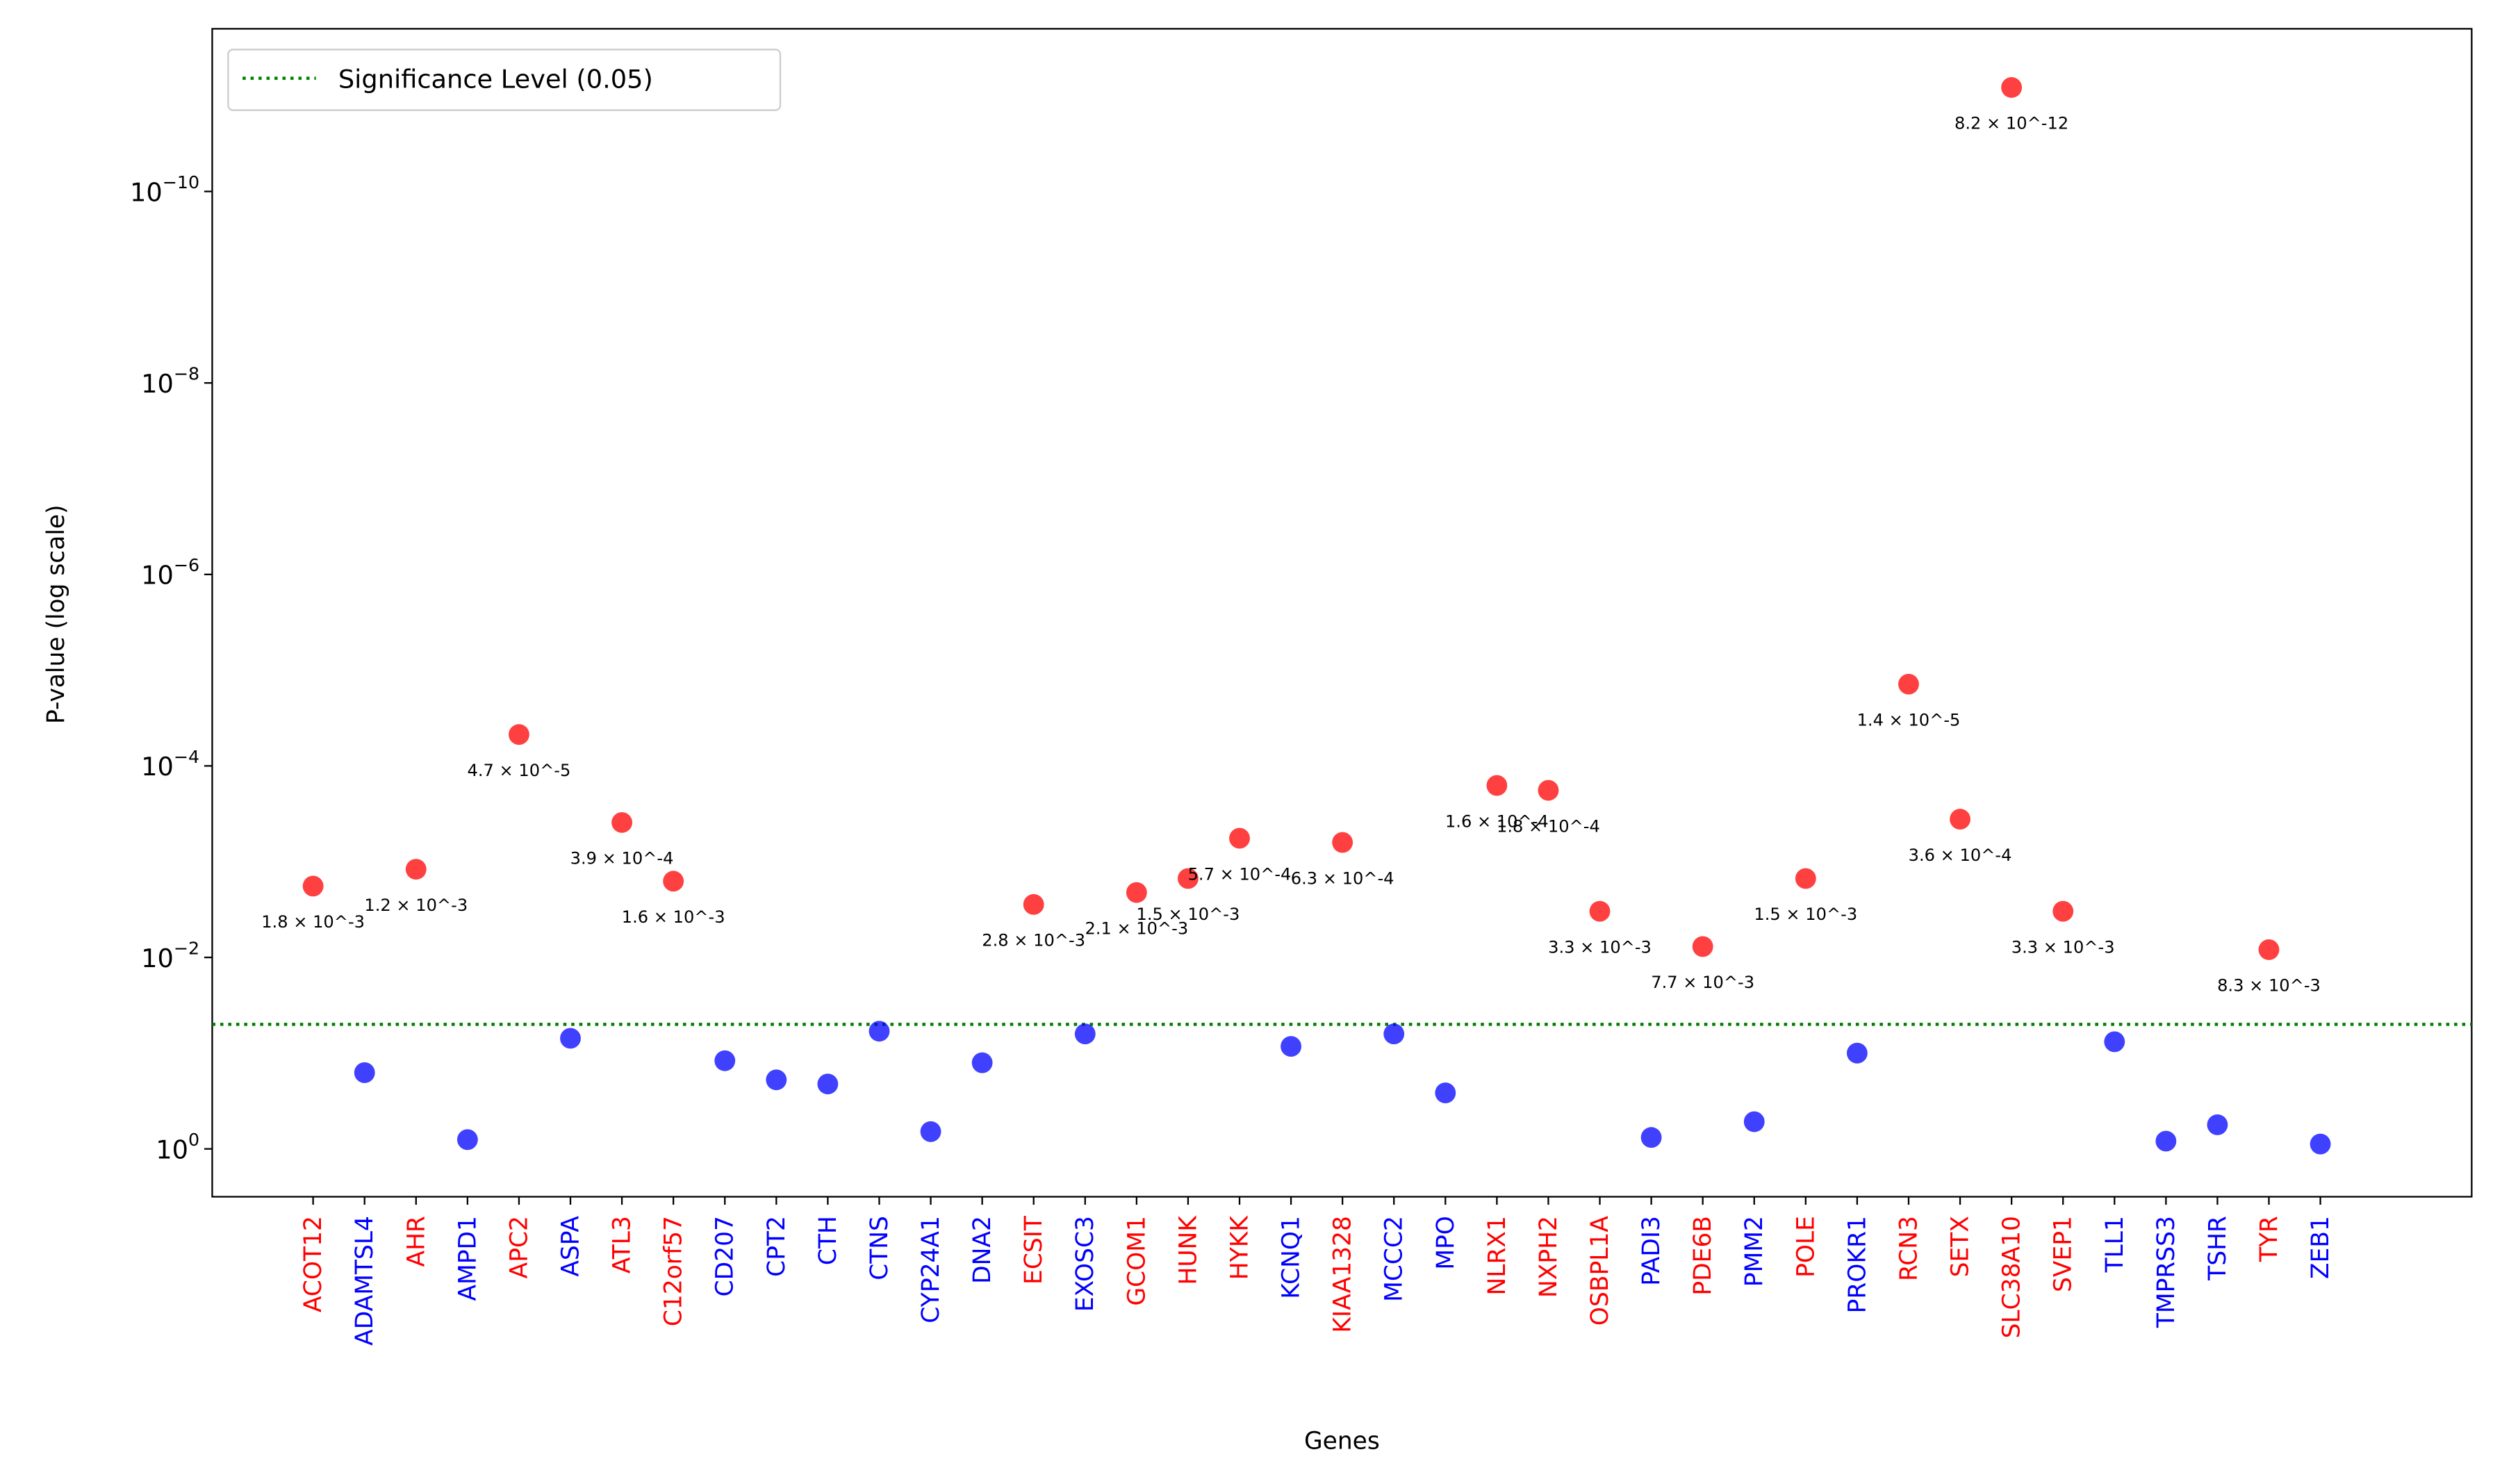 Image resolution: width=2502 pixels, height=1484 pixels. Describe the element at coordinates (170, 382) in the screenshot. I see `y-tick-label: 10⁻⁸` at that location.